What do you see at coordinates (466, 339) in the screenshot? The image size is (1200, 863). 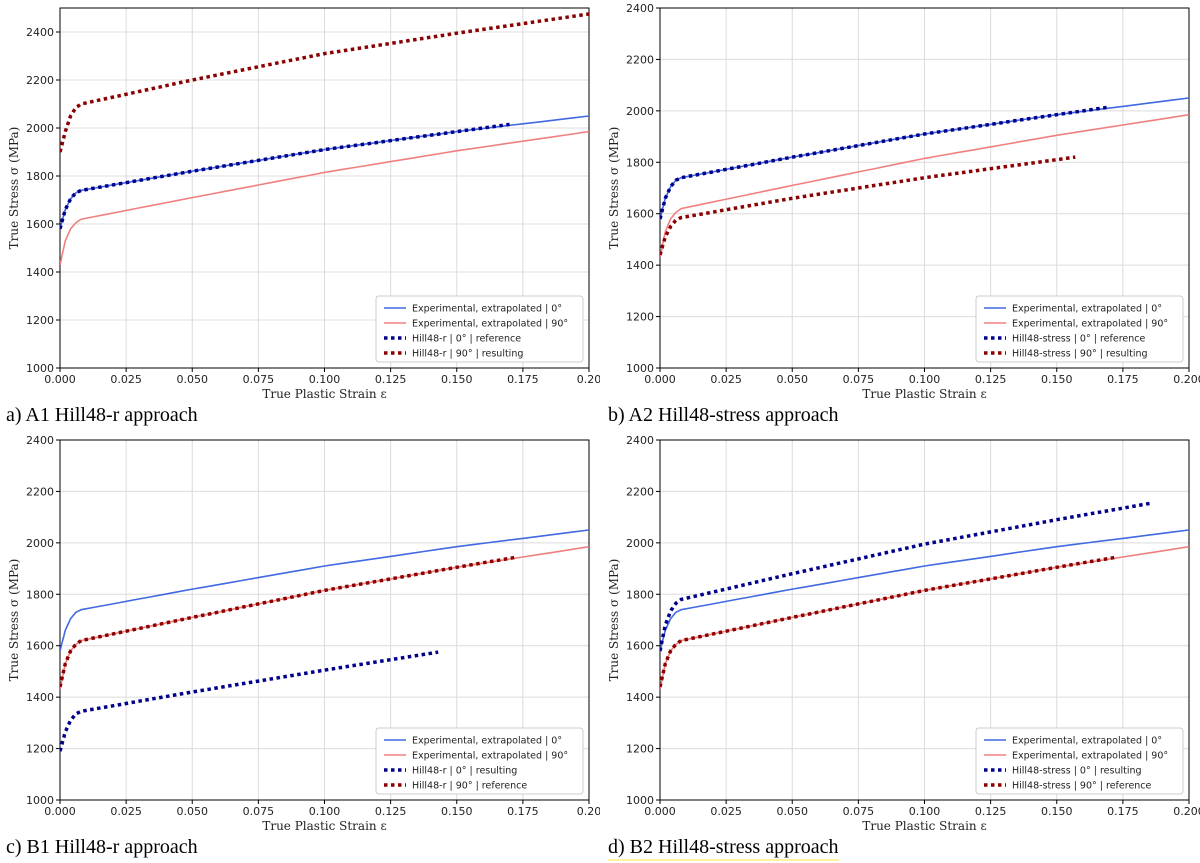 I see `legend-entry: Hill48-r | 0° | reference` at bounding box center [466, 339].